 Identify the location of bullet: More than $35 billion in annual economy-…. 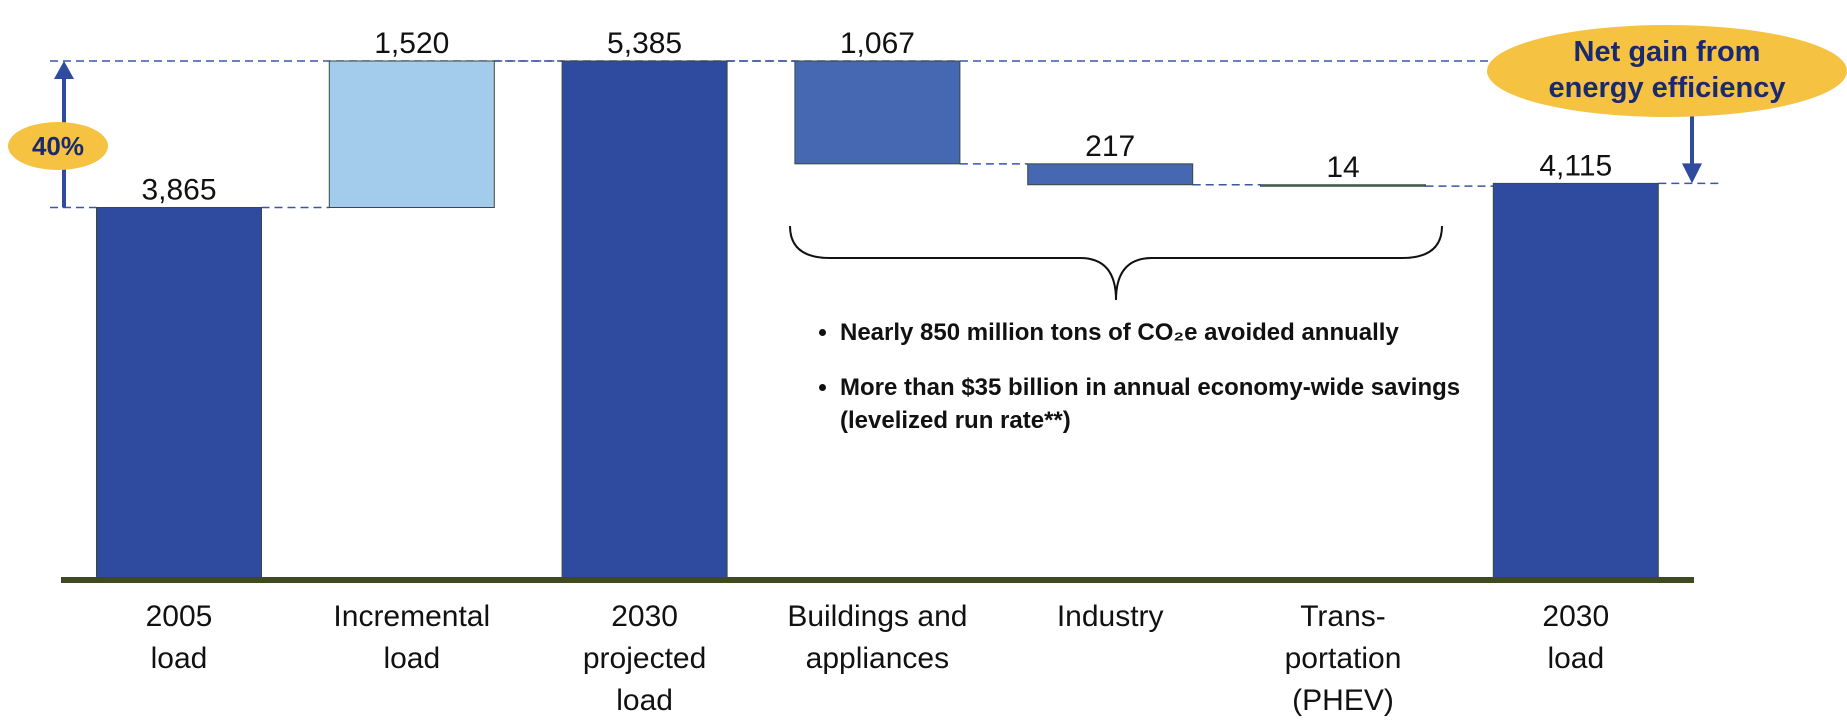
(1160, 404).